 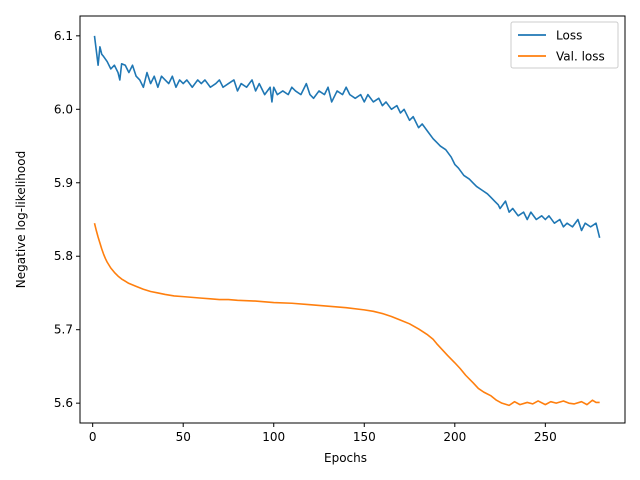 I want to click on x-axis-ticks: 0 50 100 150 200 250, so click(x=323, y=433).